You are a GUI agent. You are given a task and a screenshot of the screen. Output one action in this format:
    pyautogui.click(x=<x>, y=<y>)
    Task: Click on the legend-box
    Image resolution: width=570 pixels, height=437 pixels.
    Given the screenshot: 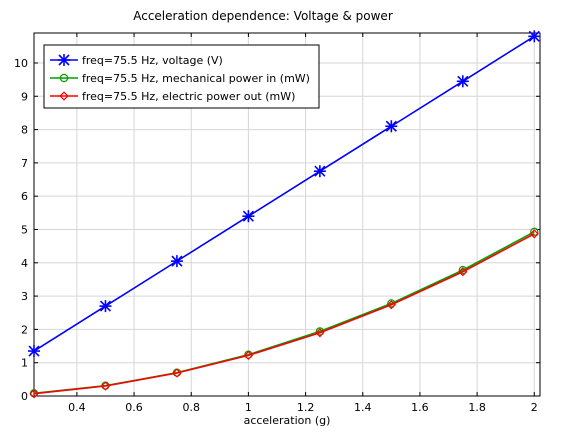 What is the action you would take?
    pyautogui.click(x=181, y=76)
    